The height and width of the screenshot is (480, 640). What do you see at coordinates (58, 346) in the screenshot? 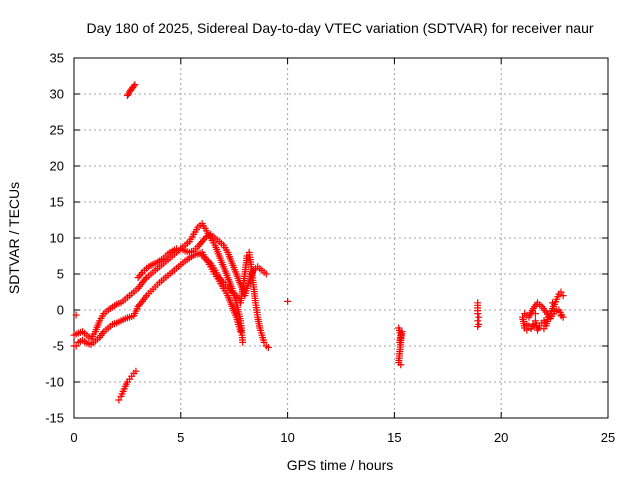
I see `y-tick-label: -5` at bounding box center [58, 346].